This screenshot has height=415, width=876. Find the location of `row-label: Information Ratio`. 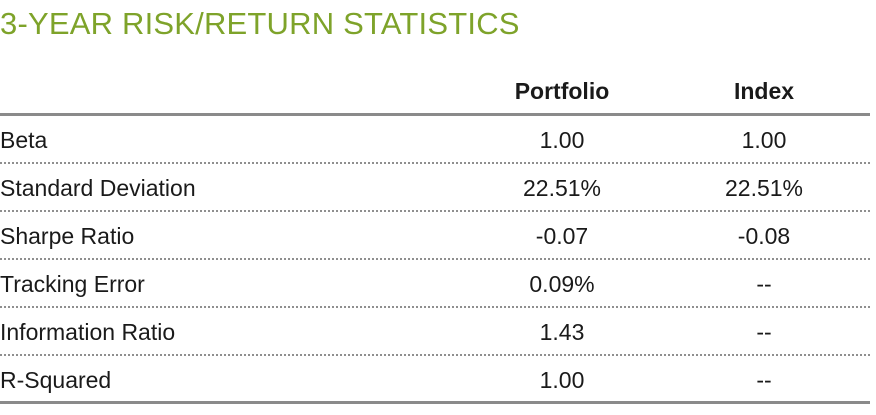

row-label: Information Ratio is located at coordinates (88, 332).